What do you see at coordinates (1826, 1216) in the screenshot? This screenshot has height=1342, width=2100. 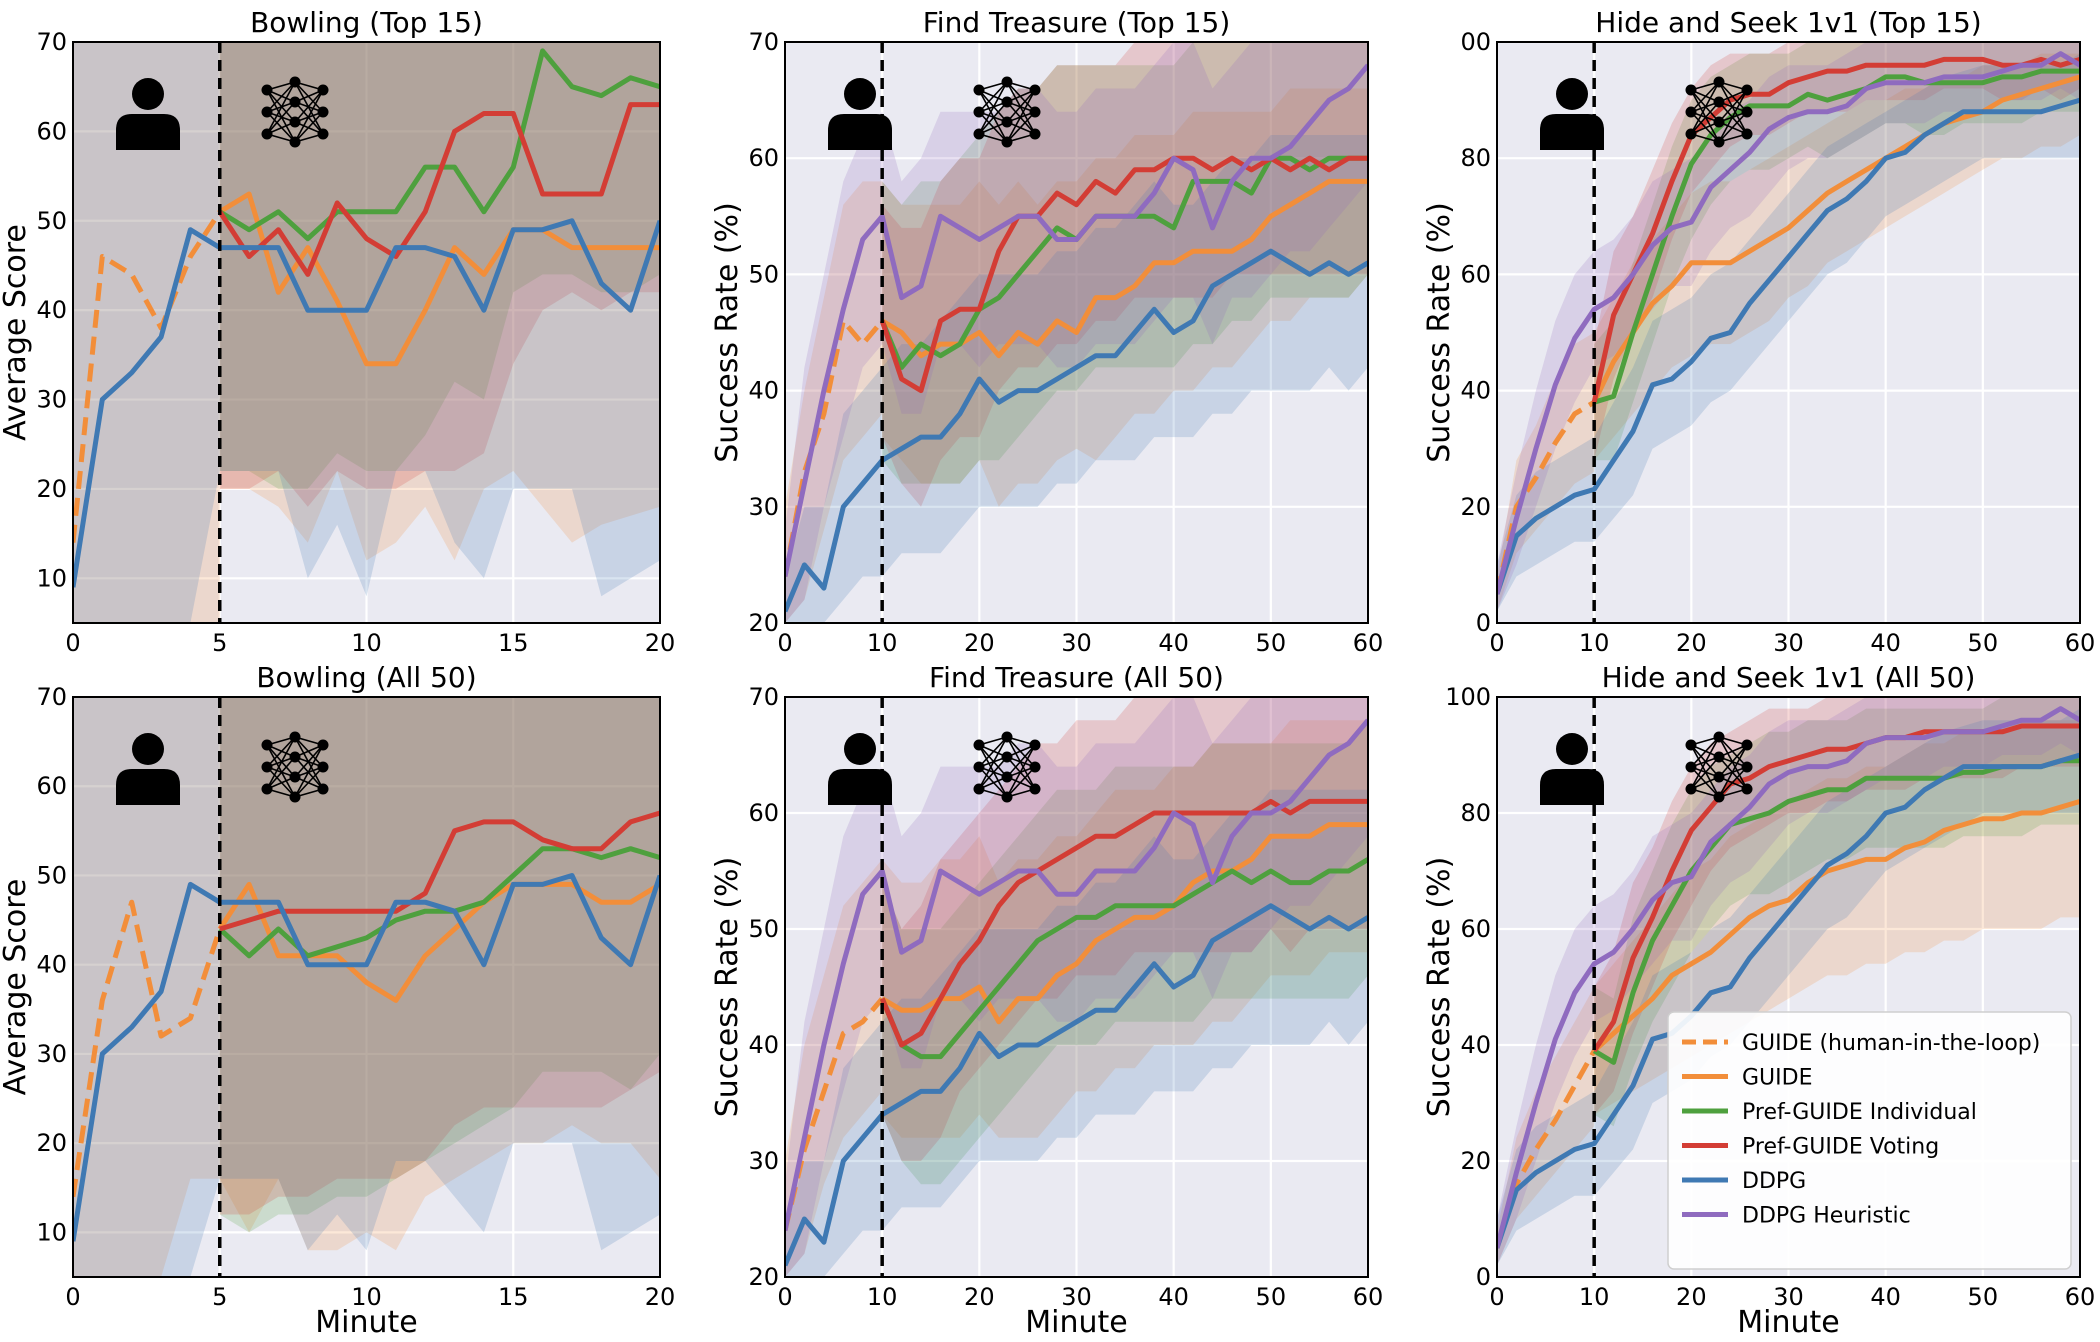 I see `legend-label: DDPG Heuristic` at bounding box center [1826, 1216].